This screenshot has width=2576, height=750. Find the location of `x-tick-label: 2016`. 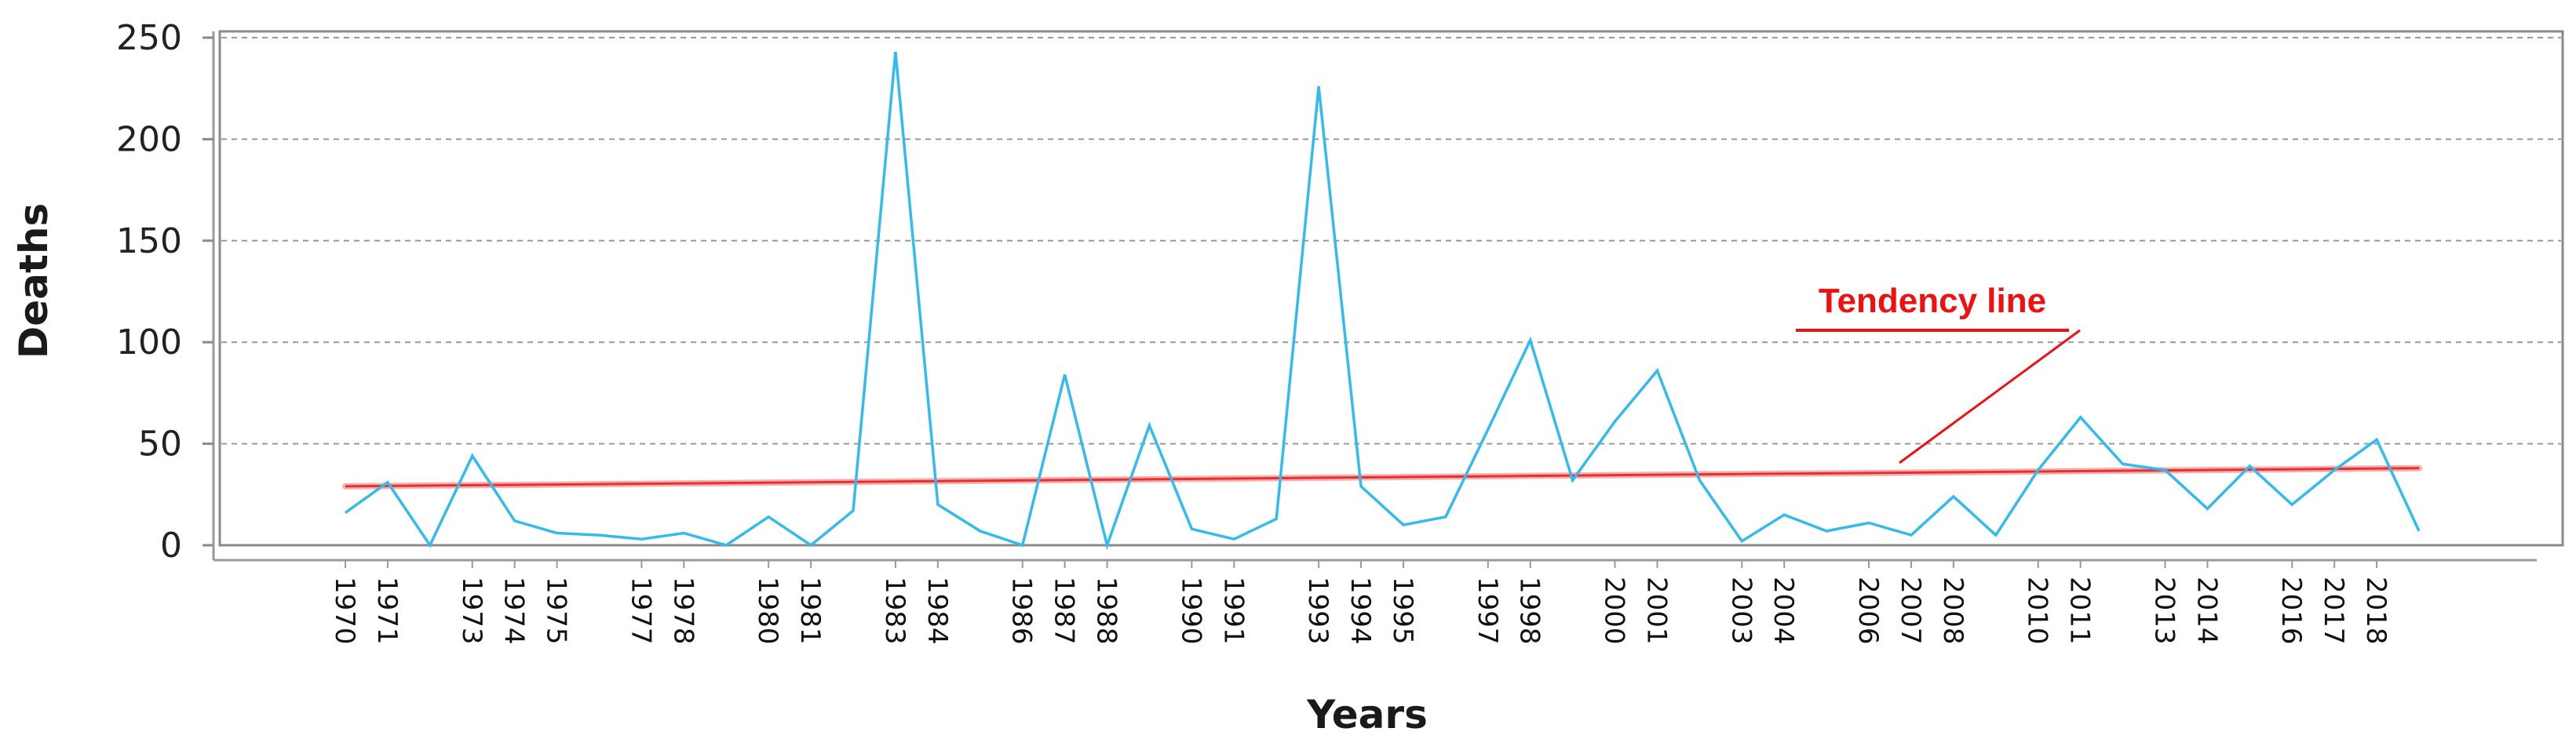

x-tick-label: 2016 is located at coordinates (2291, 611).